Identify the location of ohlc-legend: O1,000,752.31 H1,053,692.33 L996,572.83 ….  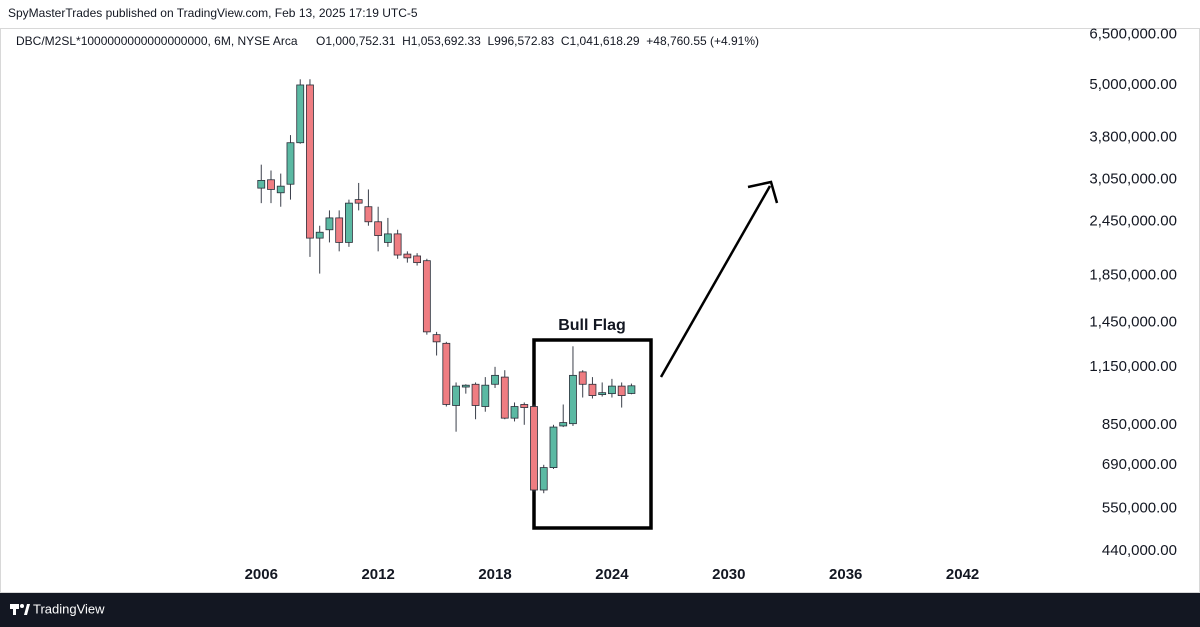
(537, 41).